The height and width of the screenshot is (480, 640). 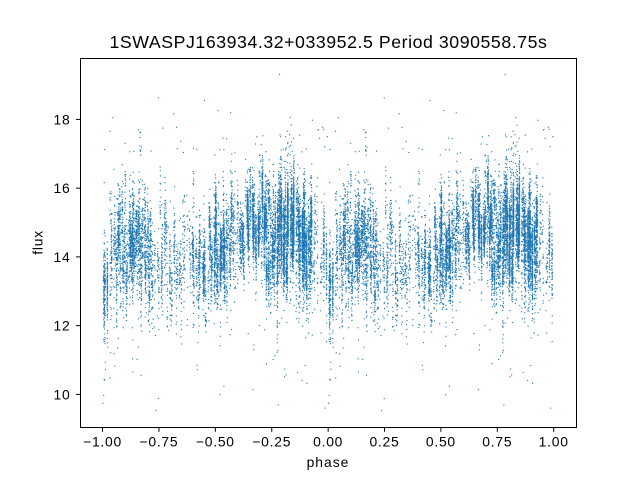 What do you see at coordinates (62, 119) in the screenshot?
I see `svg-text: 18` at bounding box center [62, 119].